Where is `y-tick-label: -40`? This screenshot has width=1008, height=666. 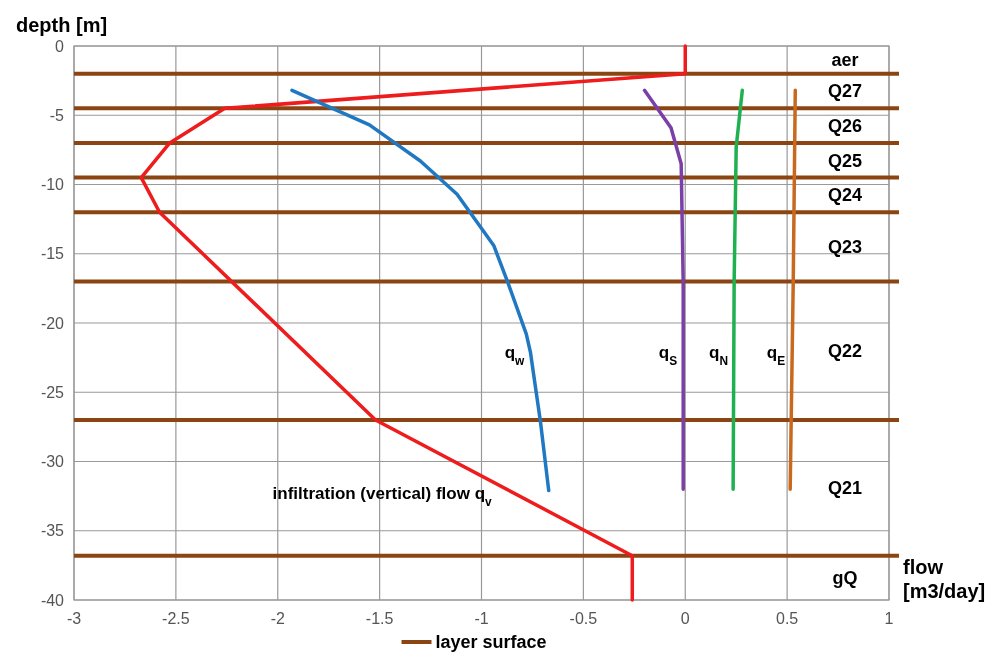
y-tick-label: -40 is located at coordinates (52, 600).